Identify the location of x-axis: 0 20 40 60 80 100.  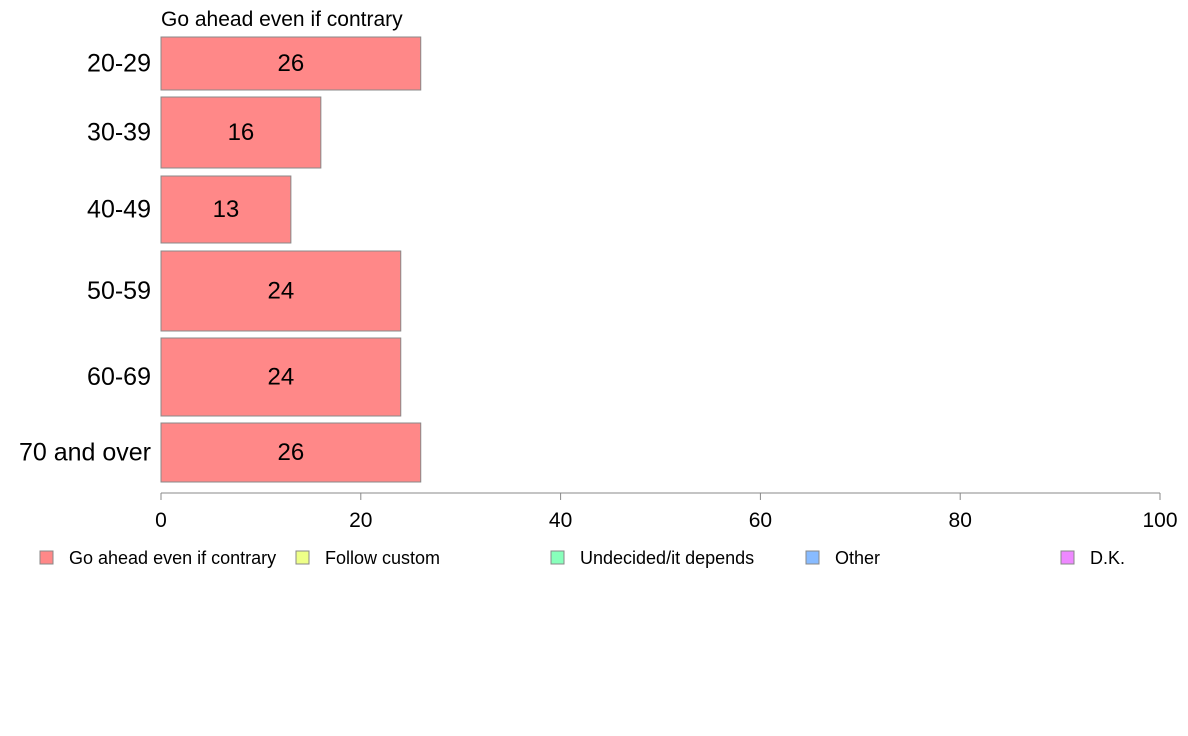
(666, 512).